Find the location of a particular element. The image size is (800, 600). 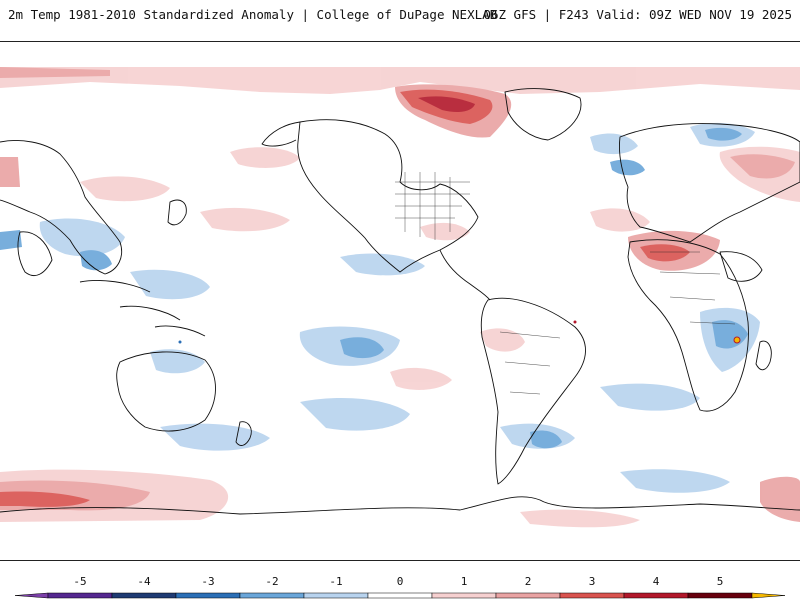

colorbar-tick-label: 0 is located at coordinates (400, 581).